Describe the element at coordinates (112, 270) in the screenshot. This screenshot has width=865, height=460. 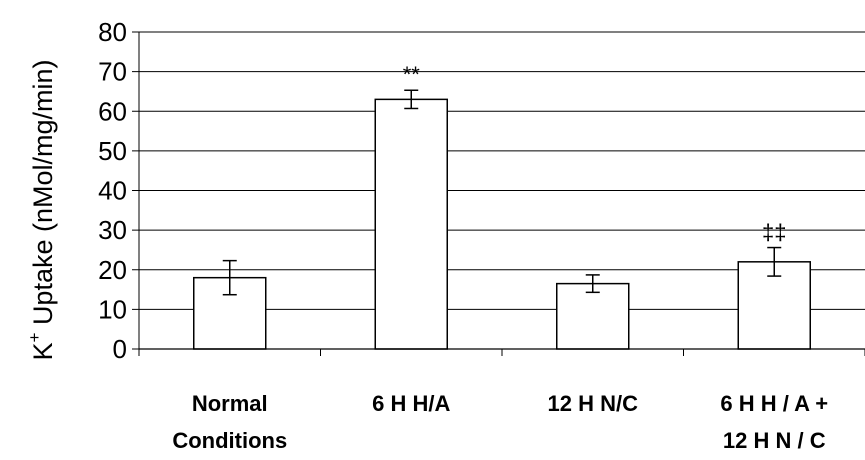
I see `y-tick-label: 20` at that location.